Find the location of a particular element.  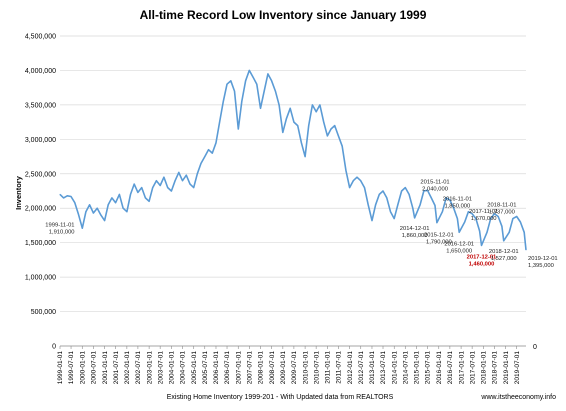

y-tick-label: 2,000,000 is located at coordinates (40, 209).